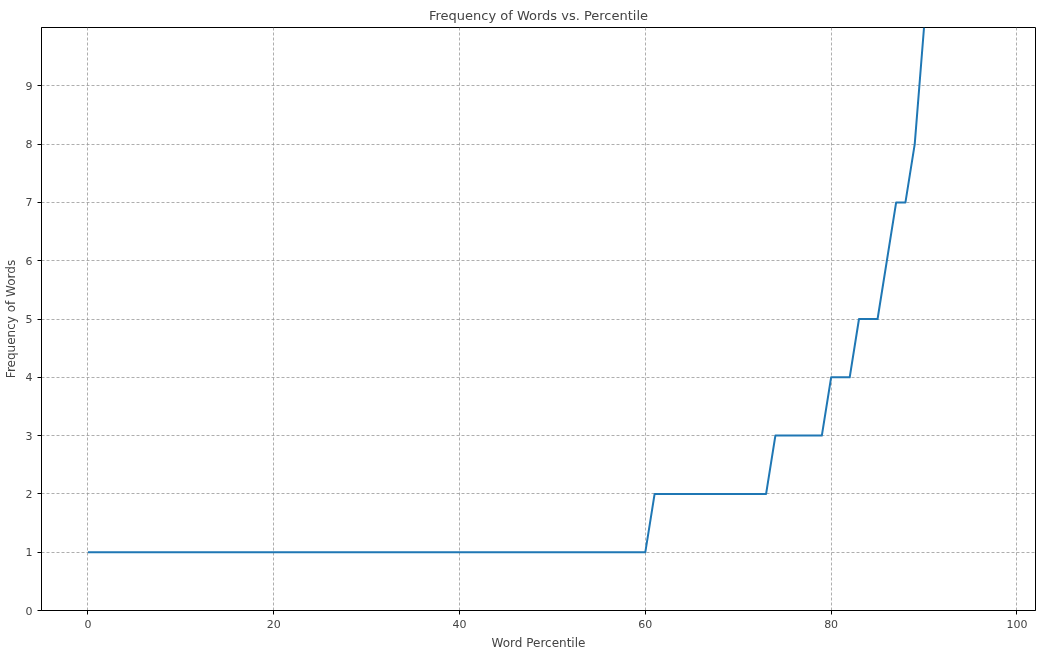 The height and width of the screenshot is (655, 1042). I want to click on y-tick-label: 7, so click(29, 203).